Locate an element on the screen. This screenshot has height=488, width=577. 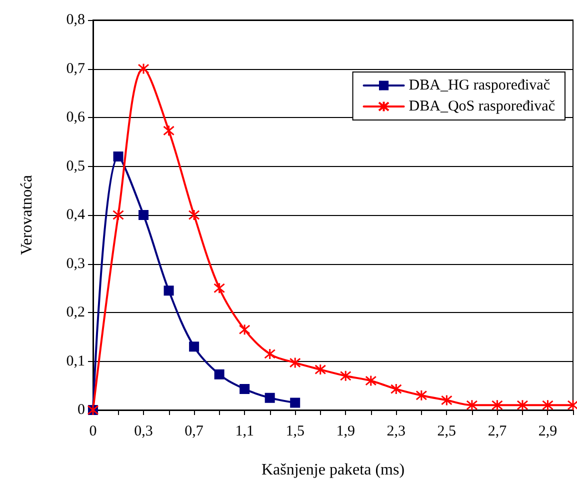
x-tick-label: 2,5 is located at coordinates (446, 432).